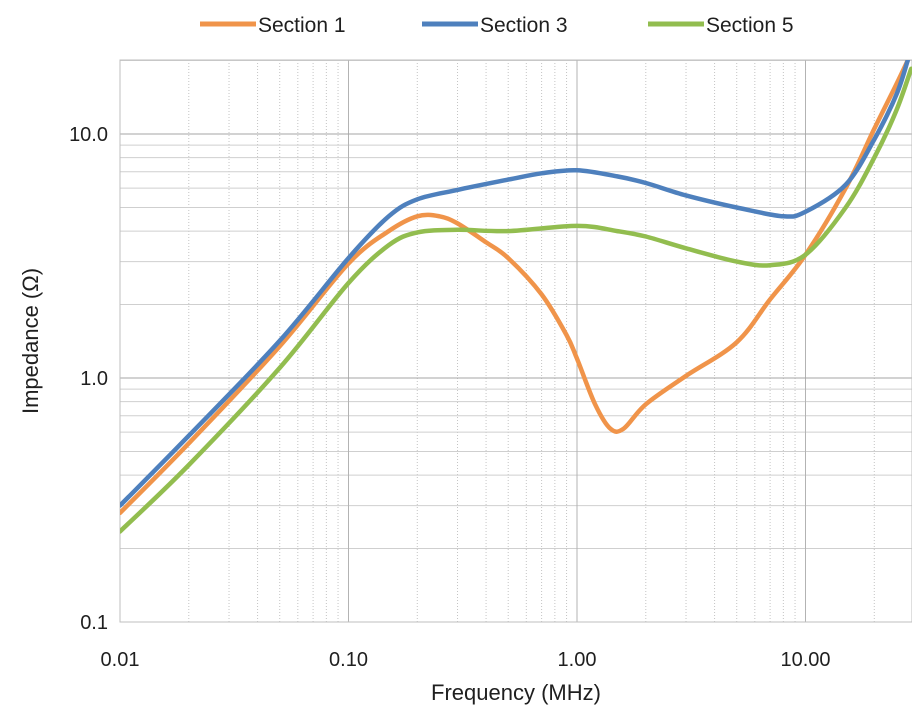 Image resolution: width=912 pixels, height=714 pixels. Describe the element at coordinates (30, 341) in the screenshot. I see `y-axis-title: Impedance (Ω)` at that location.